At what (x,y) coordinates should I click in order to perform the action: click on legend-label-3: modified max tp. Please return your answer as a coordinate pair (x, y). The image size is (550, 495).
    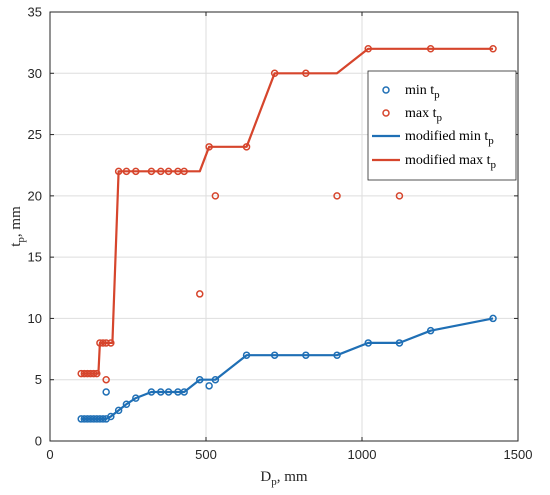
    Looking at the image, I should click on (451, 162).